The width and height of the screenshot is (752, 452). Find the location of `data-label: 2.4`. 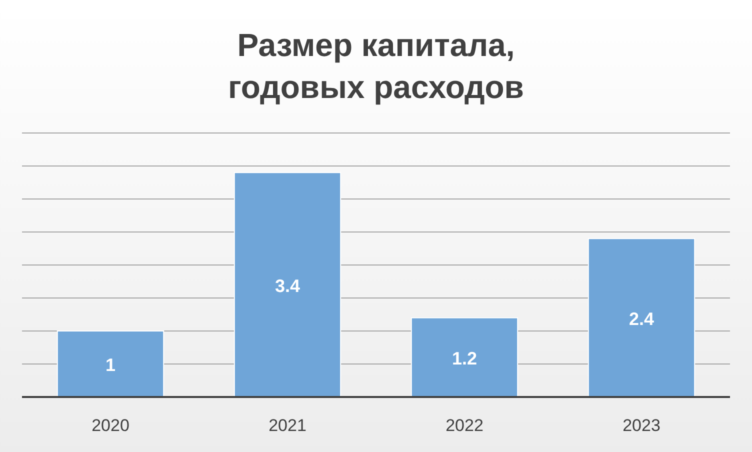

data-label: 2.4 is located at coordinates (641, 318).